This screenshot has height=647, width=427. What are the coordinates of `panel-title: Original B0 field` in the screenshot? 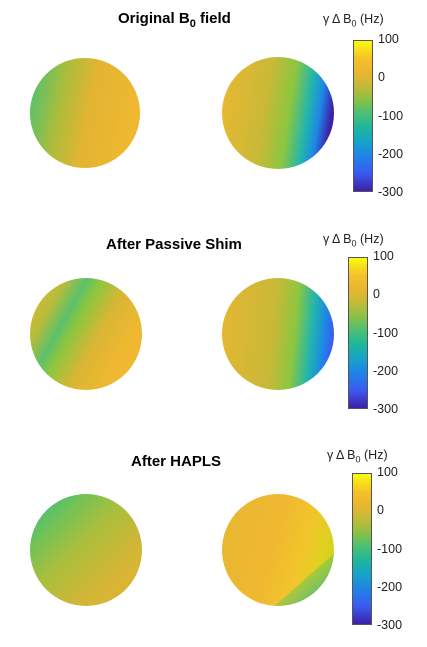 It's located at (174, 20).